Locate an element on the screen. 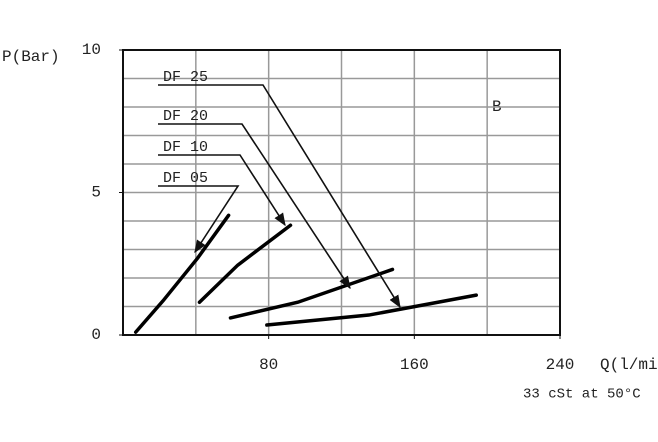  note: 33 cSt at 50°C is located at coordinates (582, 395).